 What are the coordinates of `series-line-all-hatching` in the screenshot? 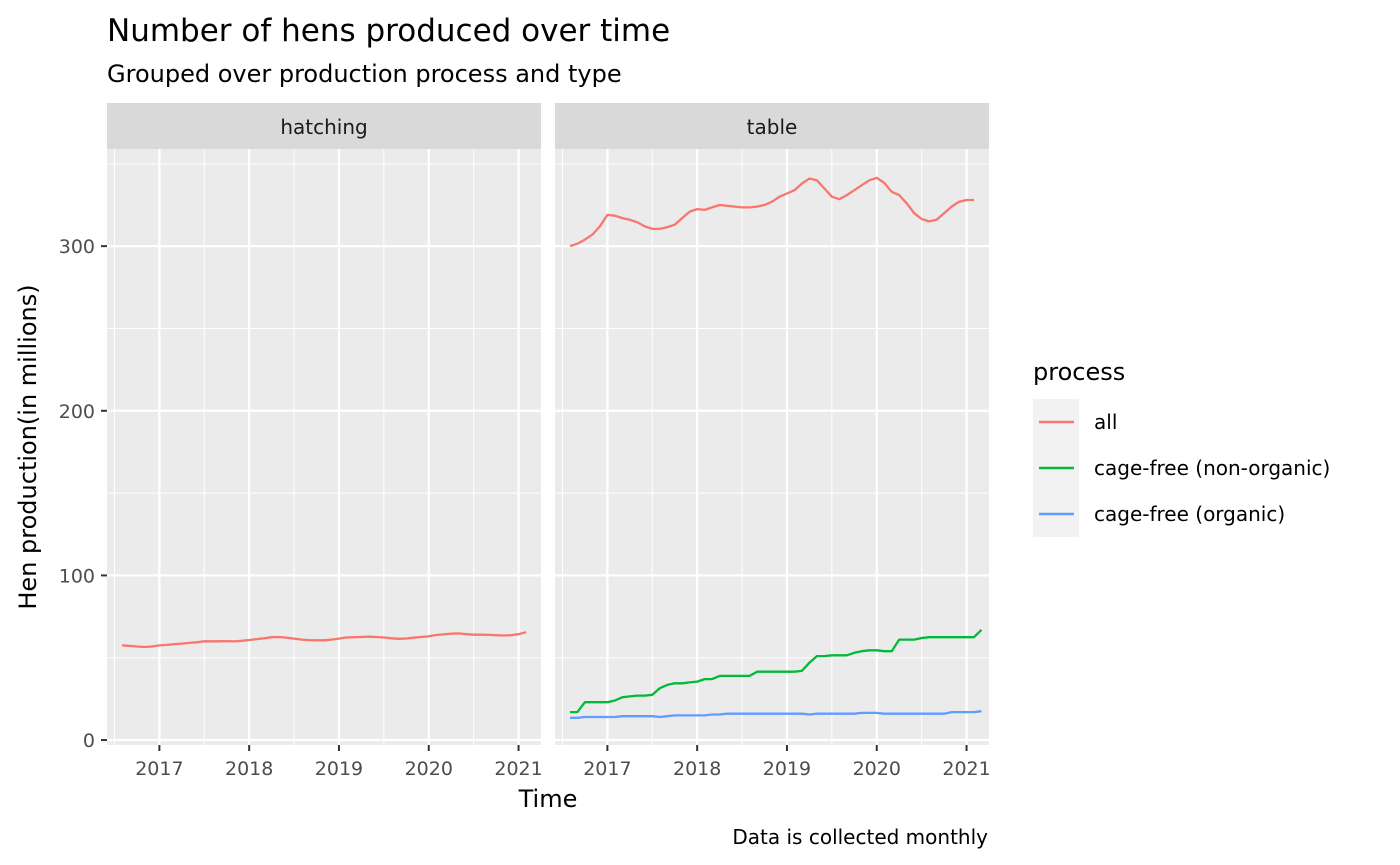 It's located at (324, 640).